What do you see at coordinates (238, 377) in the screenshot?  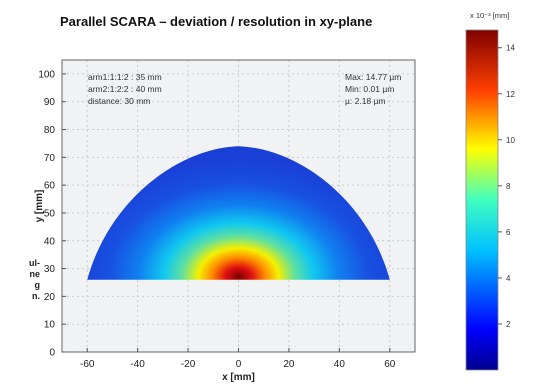 I see `x-axis-label: x [mm]` at bounding box center [238, 377].